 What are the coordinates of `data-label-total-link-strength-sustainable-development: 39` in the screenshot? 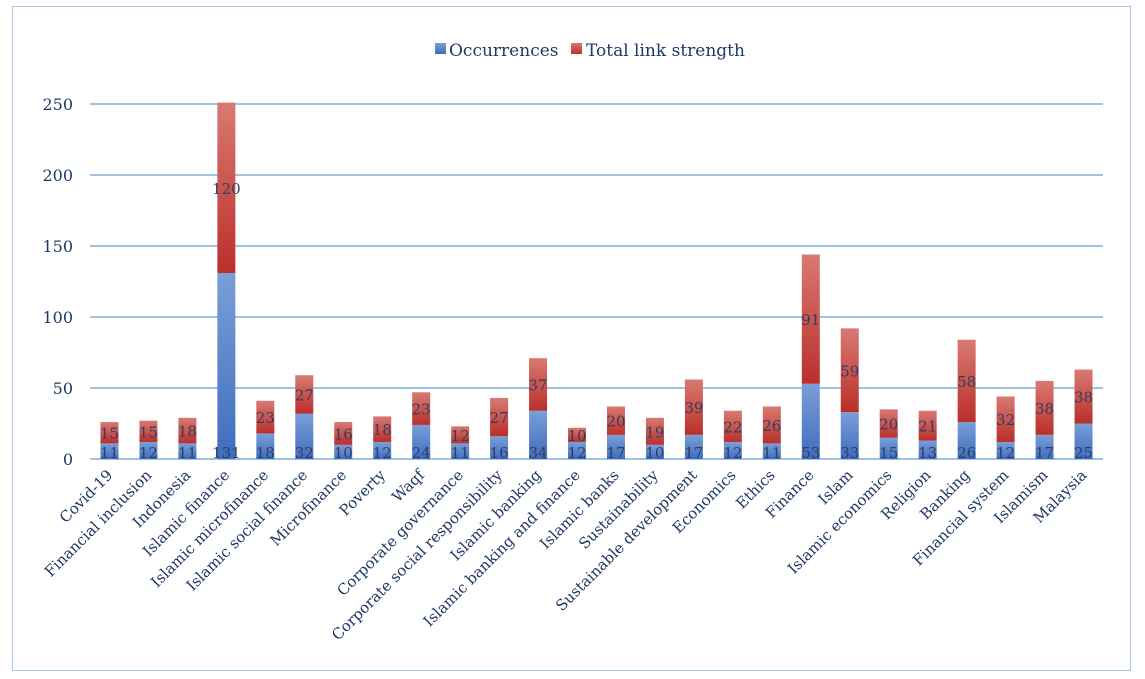 It's located at (693, 408).